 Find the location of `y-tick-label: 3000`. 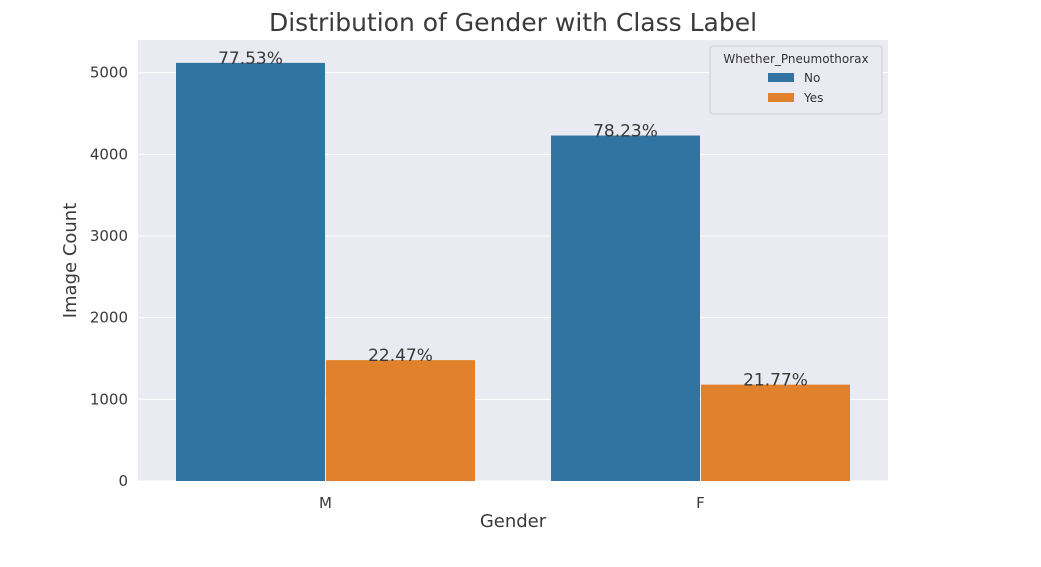

y-tick-label: 3000 is located at coordinates (109, 236).